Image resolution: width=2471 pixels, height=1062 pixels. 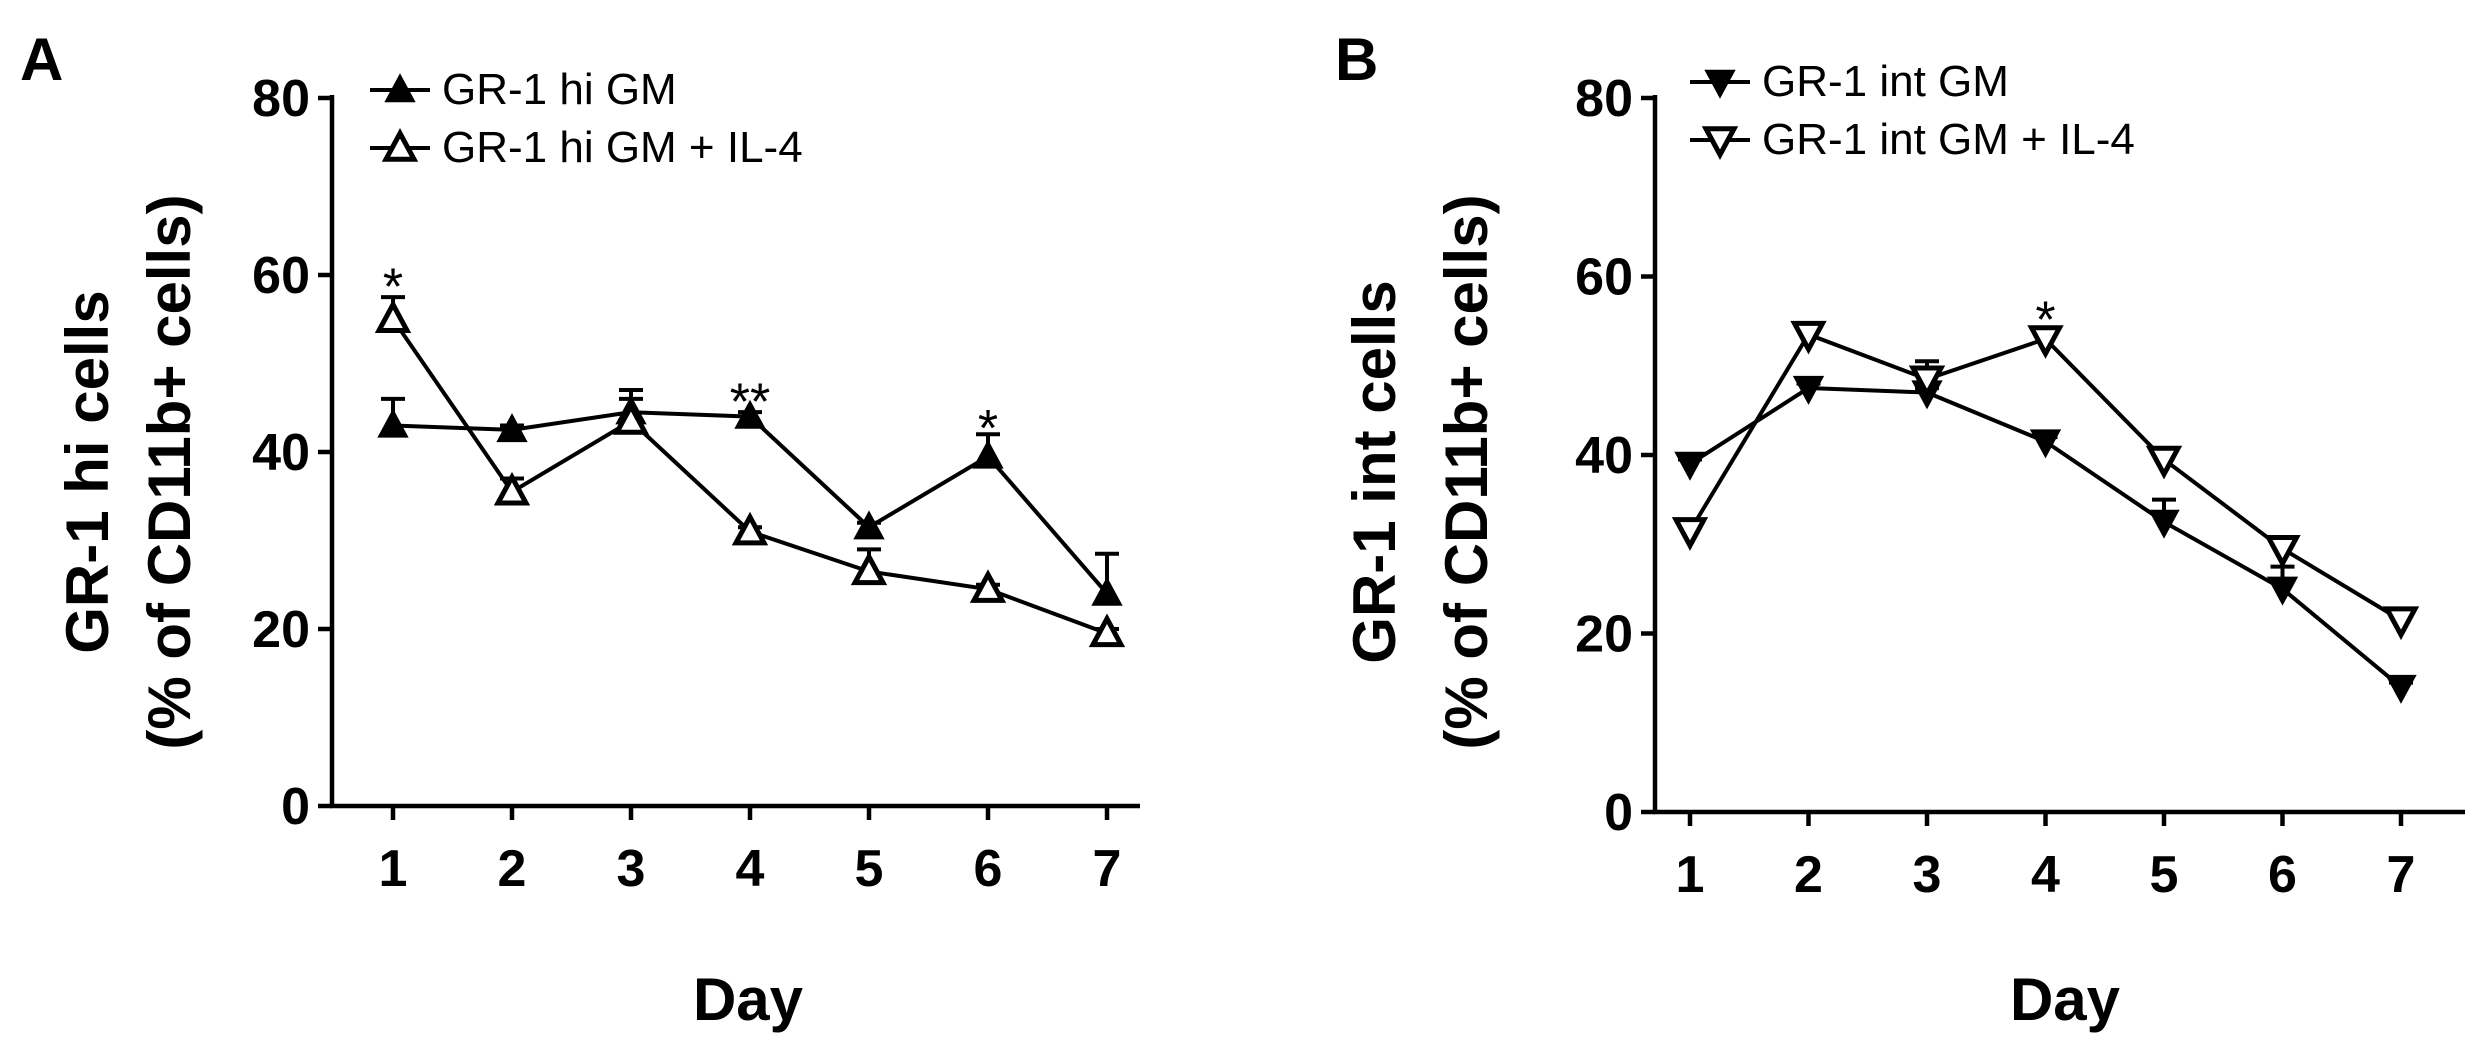 I want to click on legend: GR-1 hi GM GR-1 hi GM + IL-4, so click(x=586, y=118).